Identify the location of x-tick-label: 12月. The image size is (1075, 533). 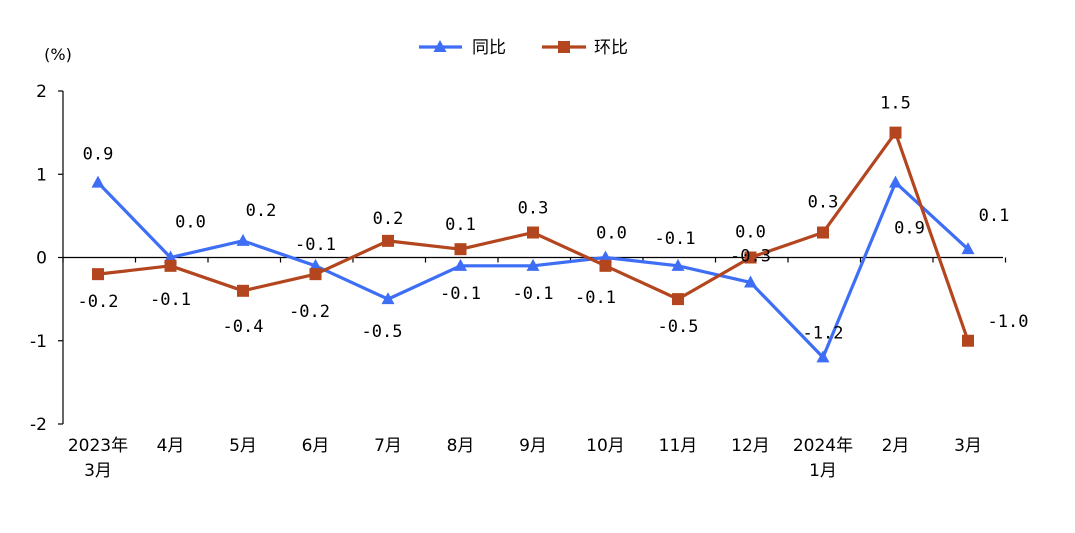
(750, 446).